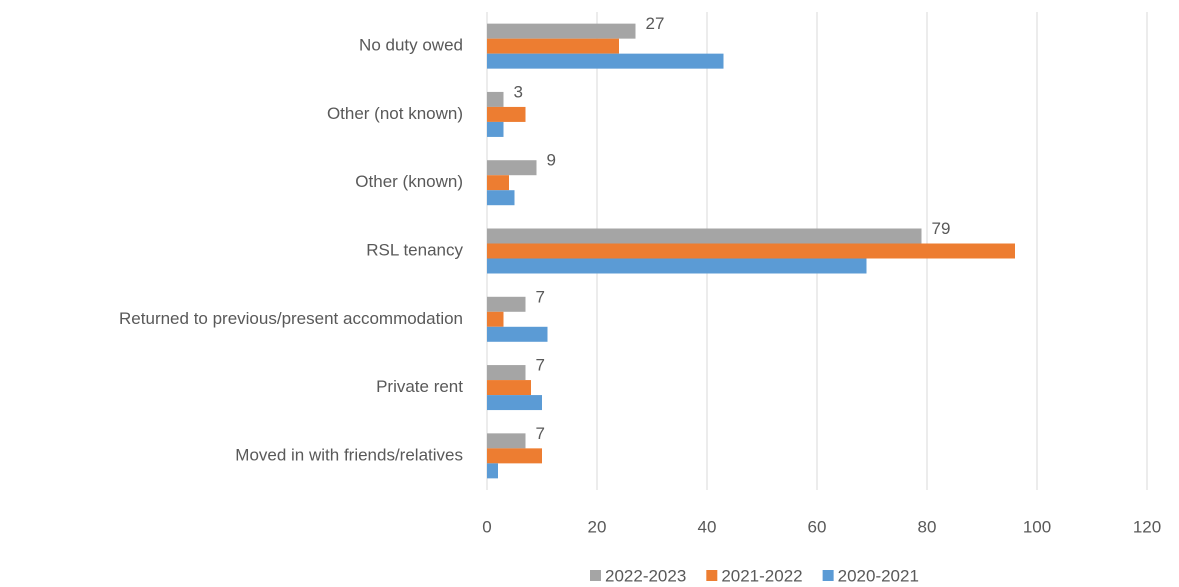  I want to click on legend-label: 2022-2023, so click(645, 575).